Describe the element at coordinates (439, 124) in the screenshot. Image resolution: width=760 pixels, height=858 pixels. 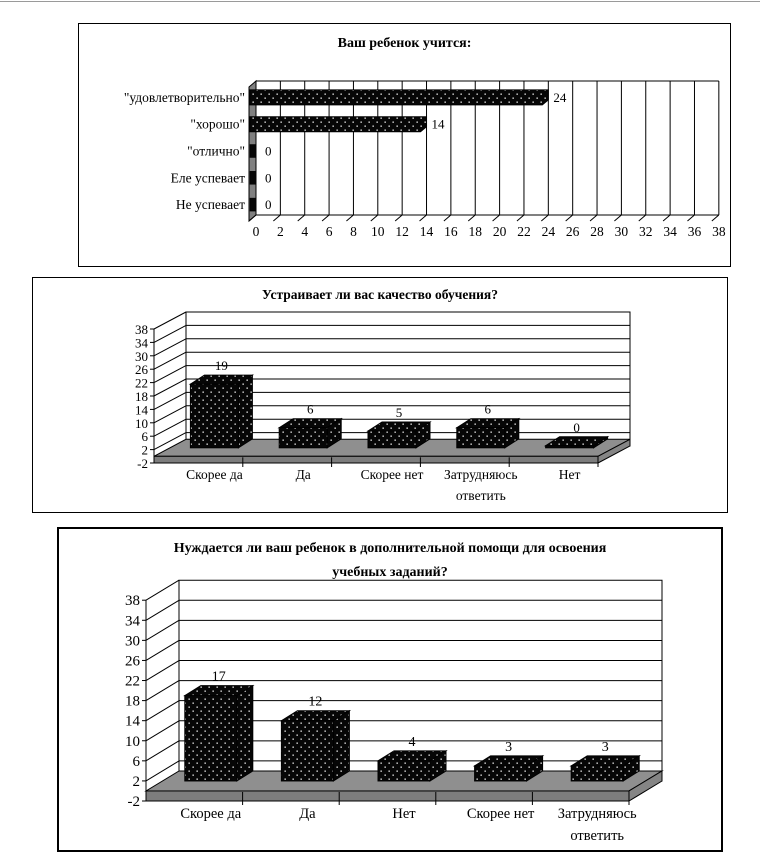
I see `data-label: 14` at that location.